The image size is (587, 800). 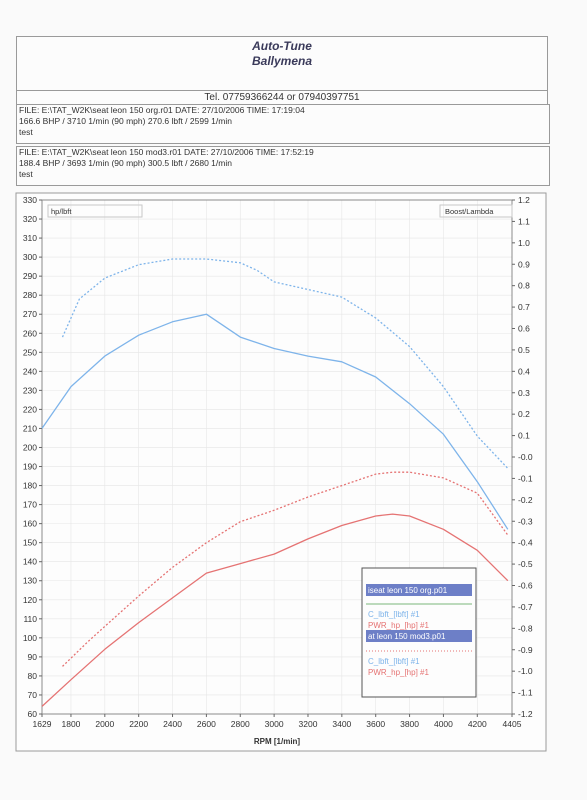 I want to click on y-tick-label: 150, so click(x=30, y=543).